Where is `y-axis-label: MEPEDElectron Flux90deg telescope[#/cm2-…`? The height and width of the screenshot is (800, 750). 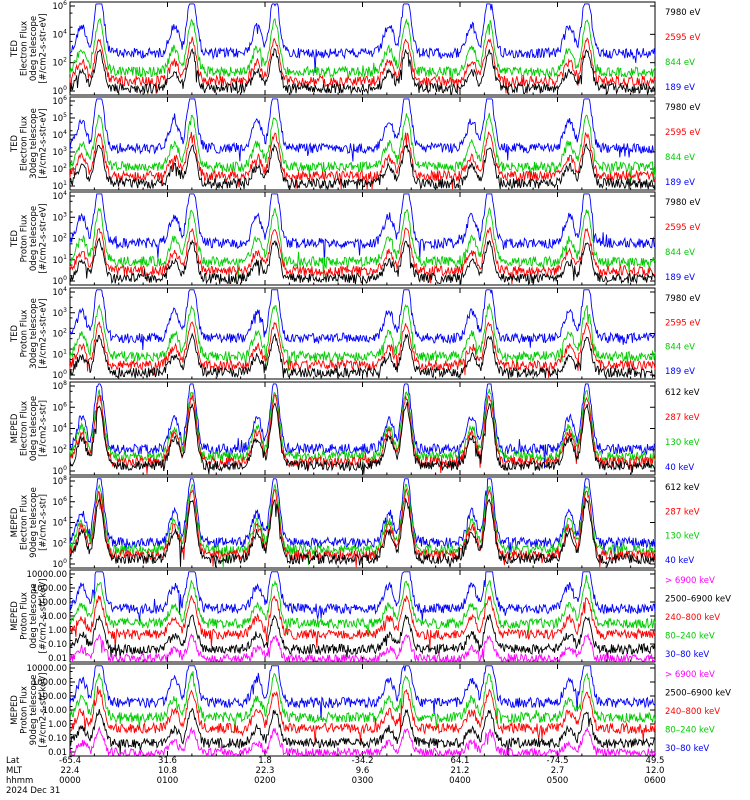 y-axis-label: MEPEDElectron Flux90deg telescope[#/cm2-… is located at coordinates (29, 522).